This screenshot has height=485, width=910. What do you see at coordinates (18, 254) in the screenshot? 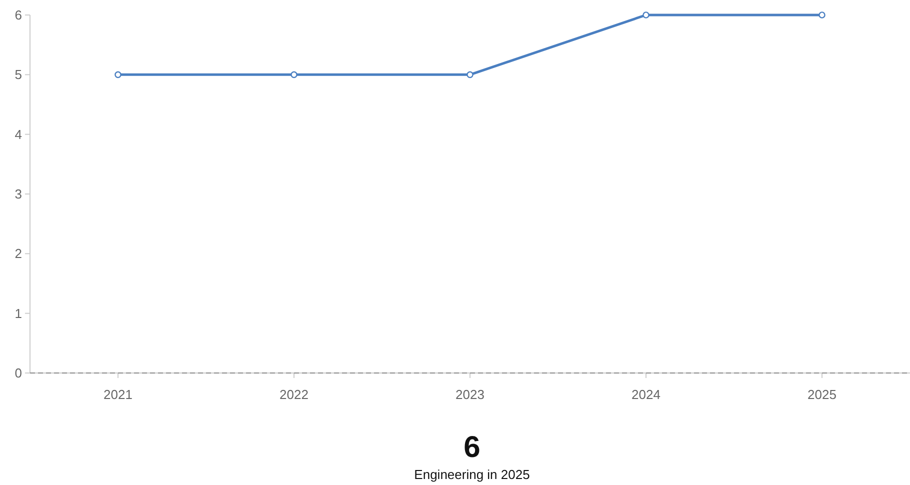
I see `y-tick-label: 2` at bounding box center [18, 254].